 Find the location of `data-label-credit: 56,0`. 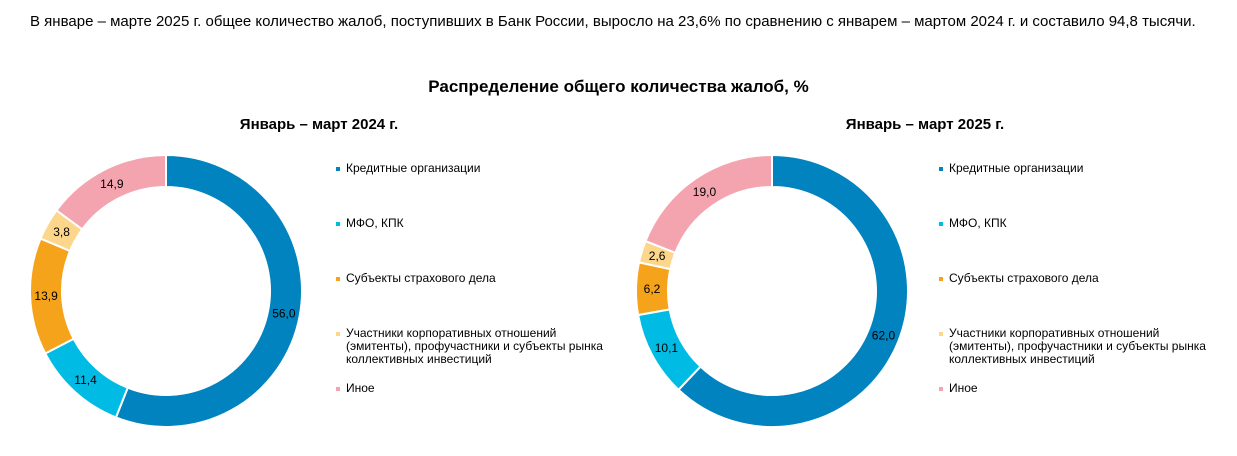

data-label-credit: 56,0 is located at coordinates (284, 313).